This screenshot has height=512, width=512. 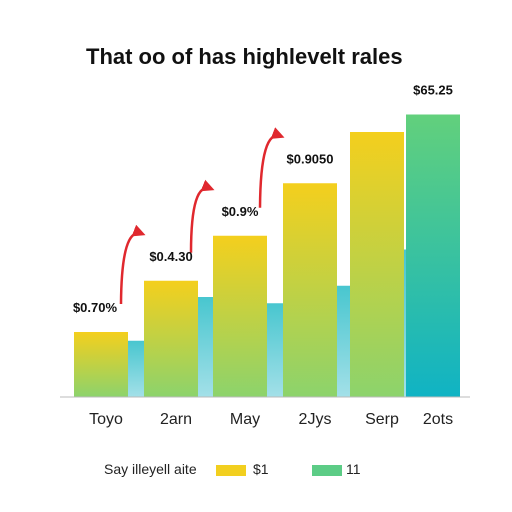 I want to click on legend: Say illeyell aite $1 11, so click(x=232, y=469).